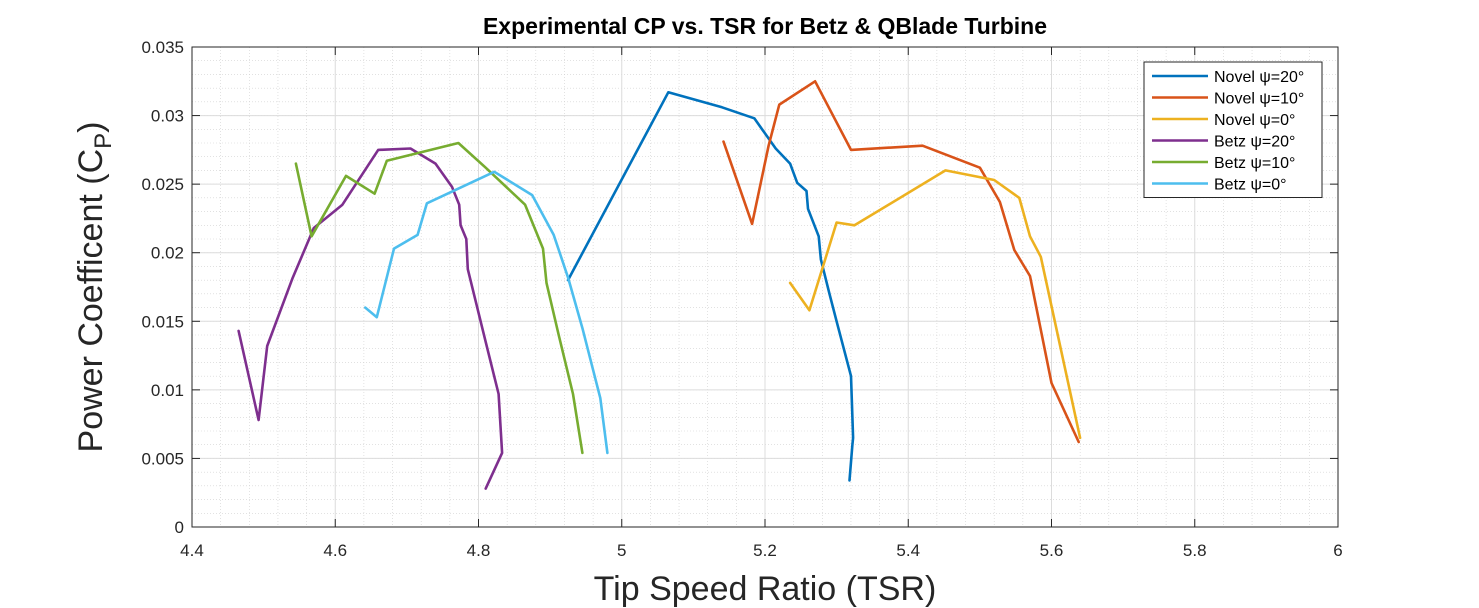  Describe the element at coordinates (1259, 77) in the screenshot. I see `legend-entry: Novel ψ=20°` at that location.